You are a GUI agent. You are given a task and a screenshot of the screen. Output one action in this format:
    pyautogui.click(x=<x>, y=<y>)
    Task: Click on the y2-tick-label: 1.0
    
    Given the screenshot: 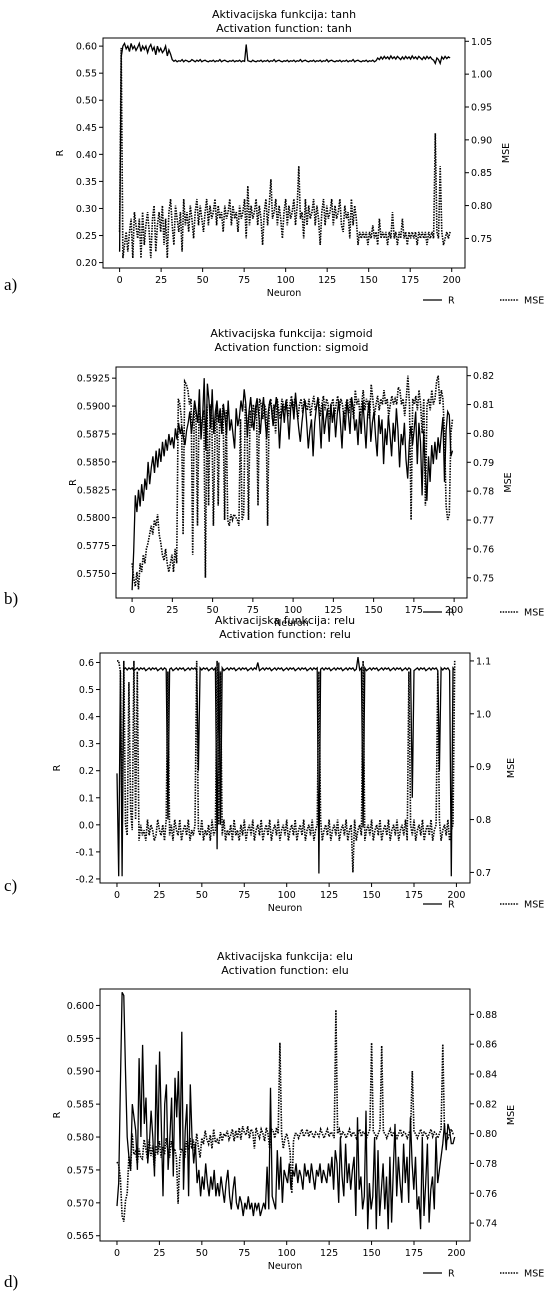 What is the action you would take?
    pyautogui.click(x=483, y=714)
    